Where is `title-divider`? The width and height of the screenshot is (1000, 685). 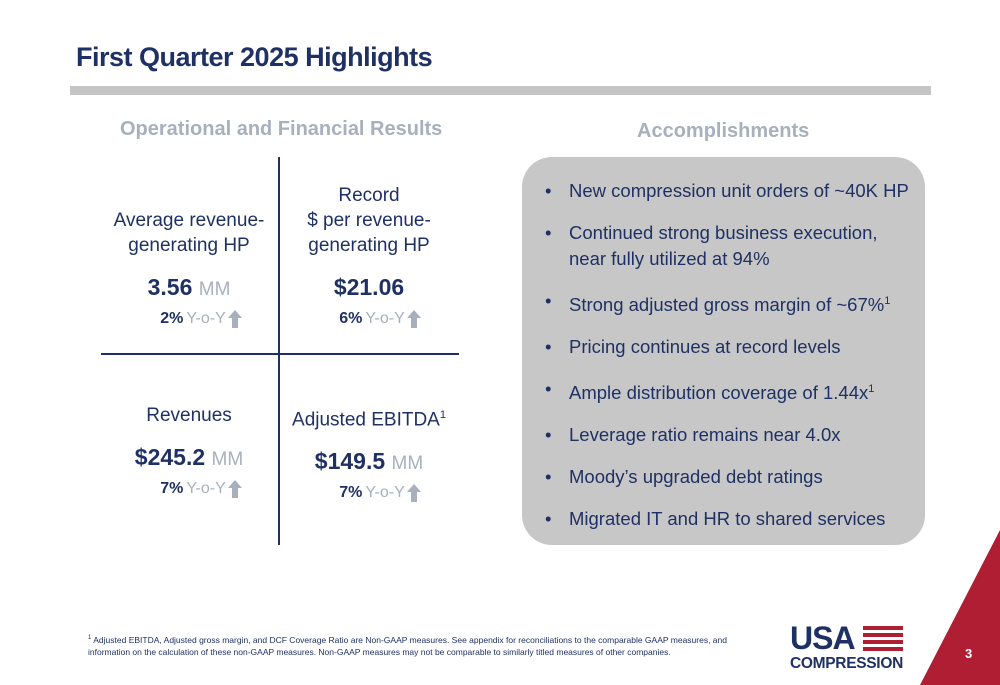 title-divider is located at coordinates (500, 90).